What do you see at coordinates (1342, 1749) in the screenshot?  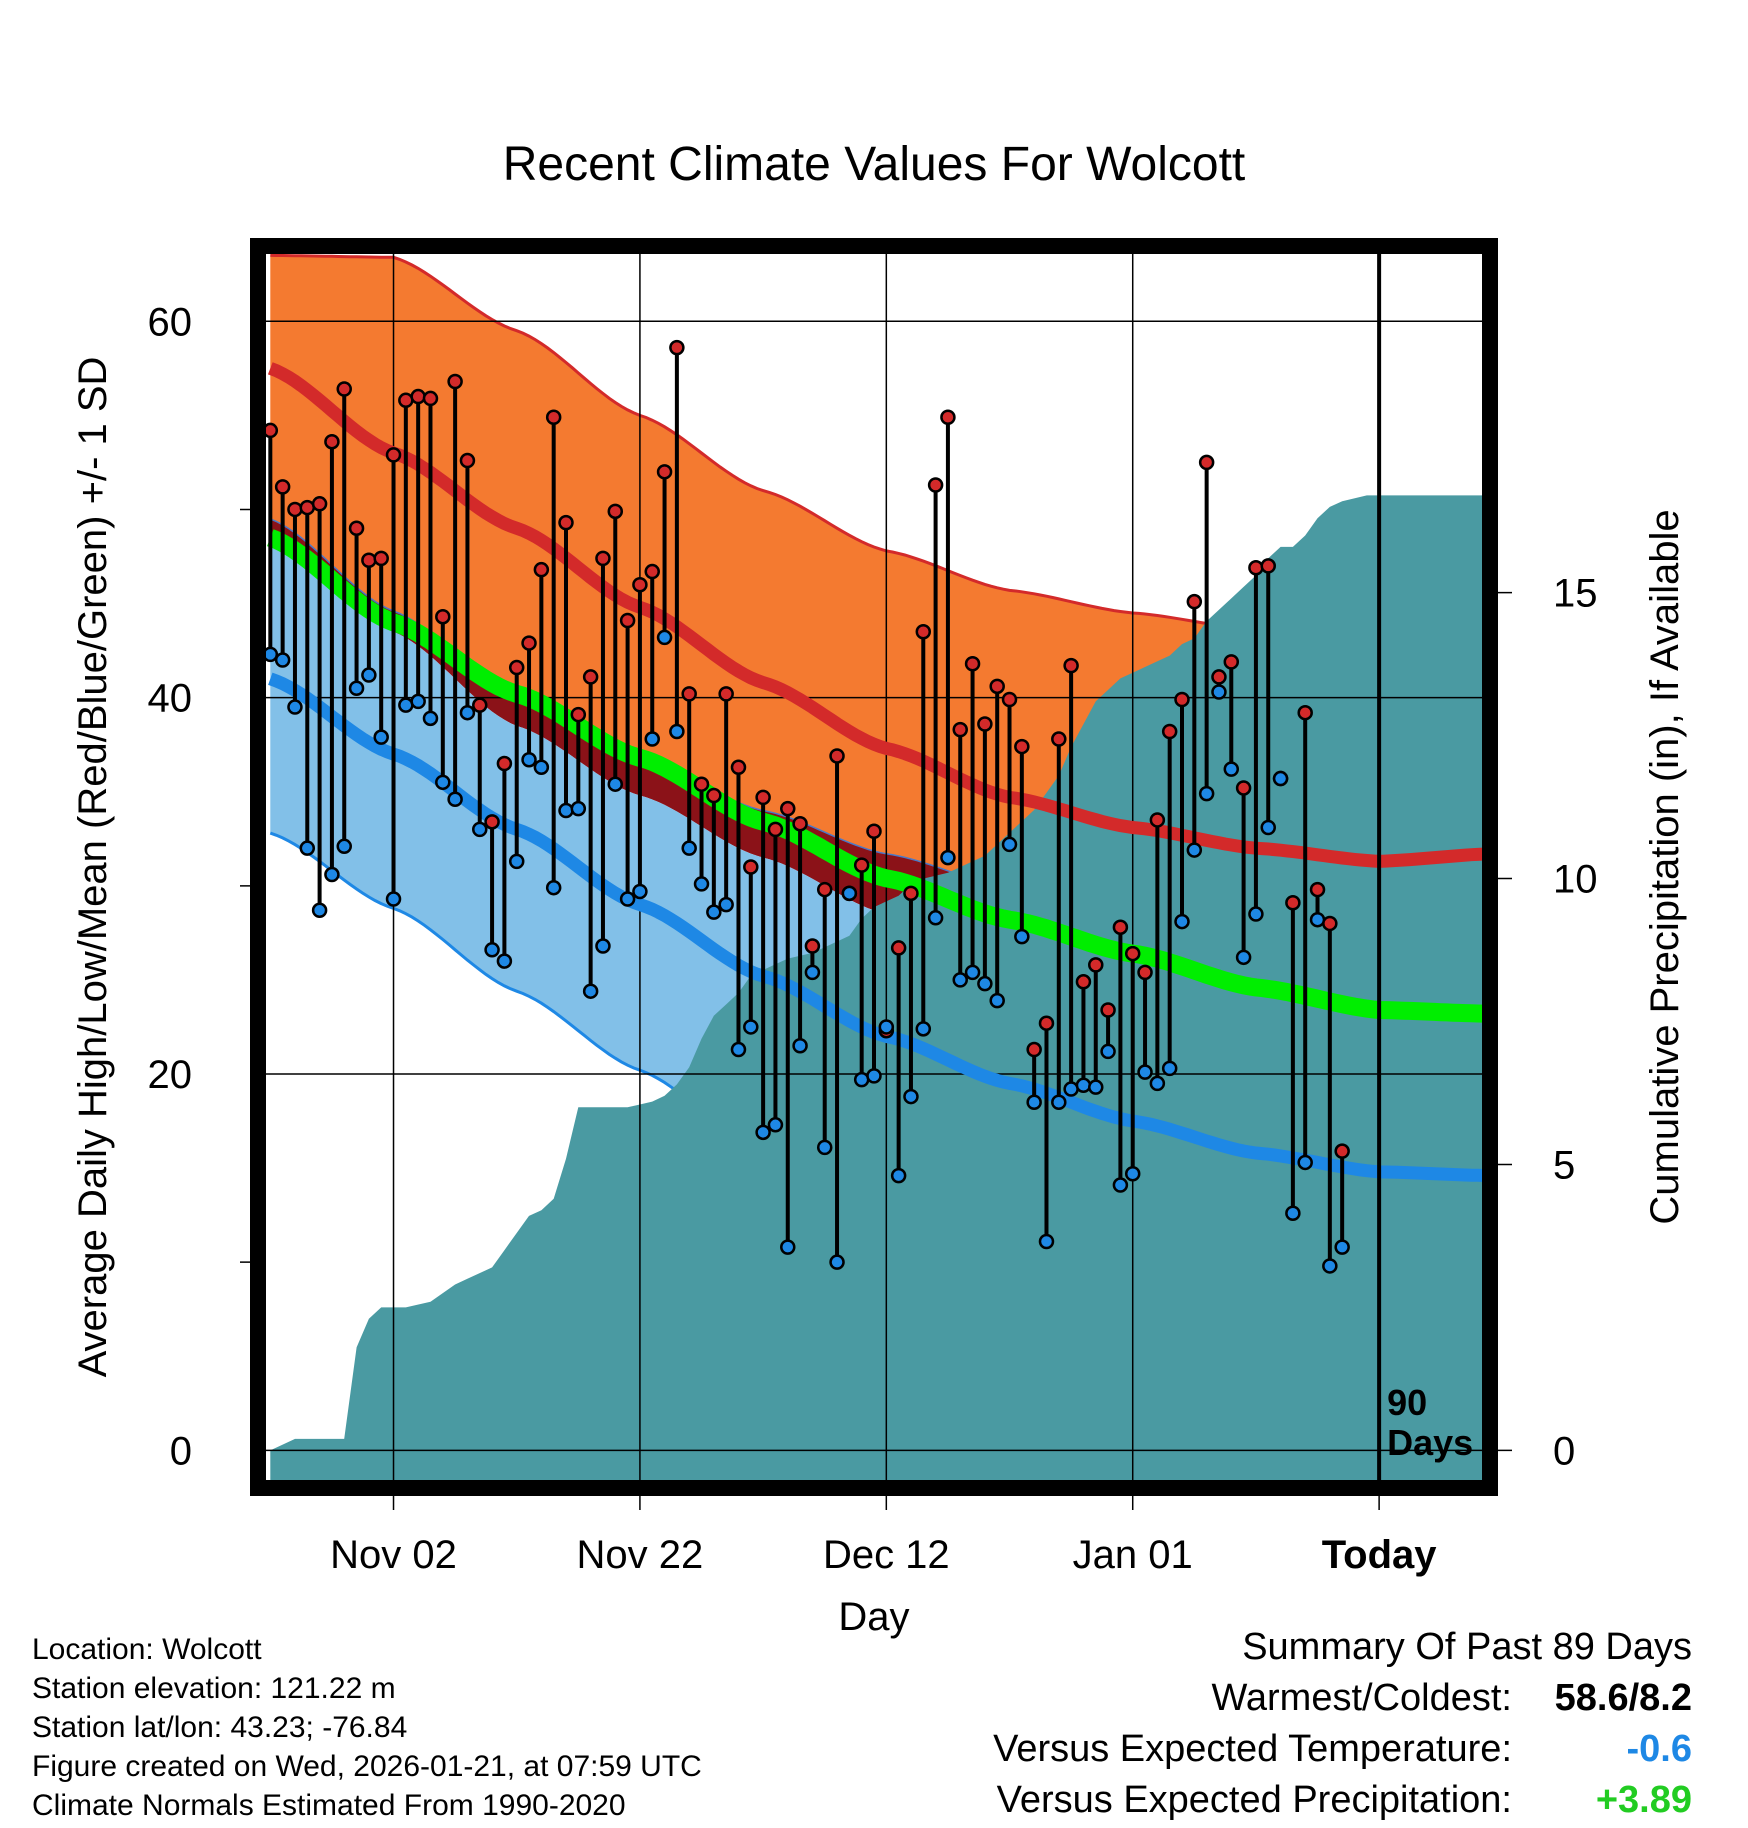 I see `summary-temp-row: Versus Expected Temperature: -0.6` at bounding box center [1342, 1749].